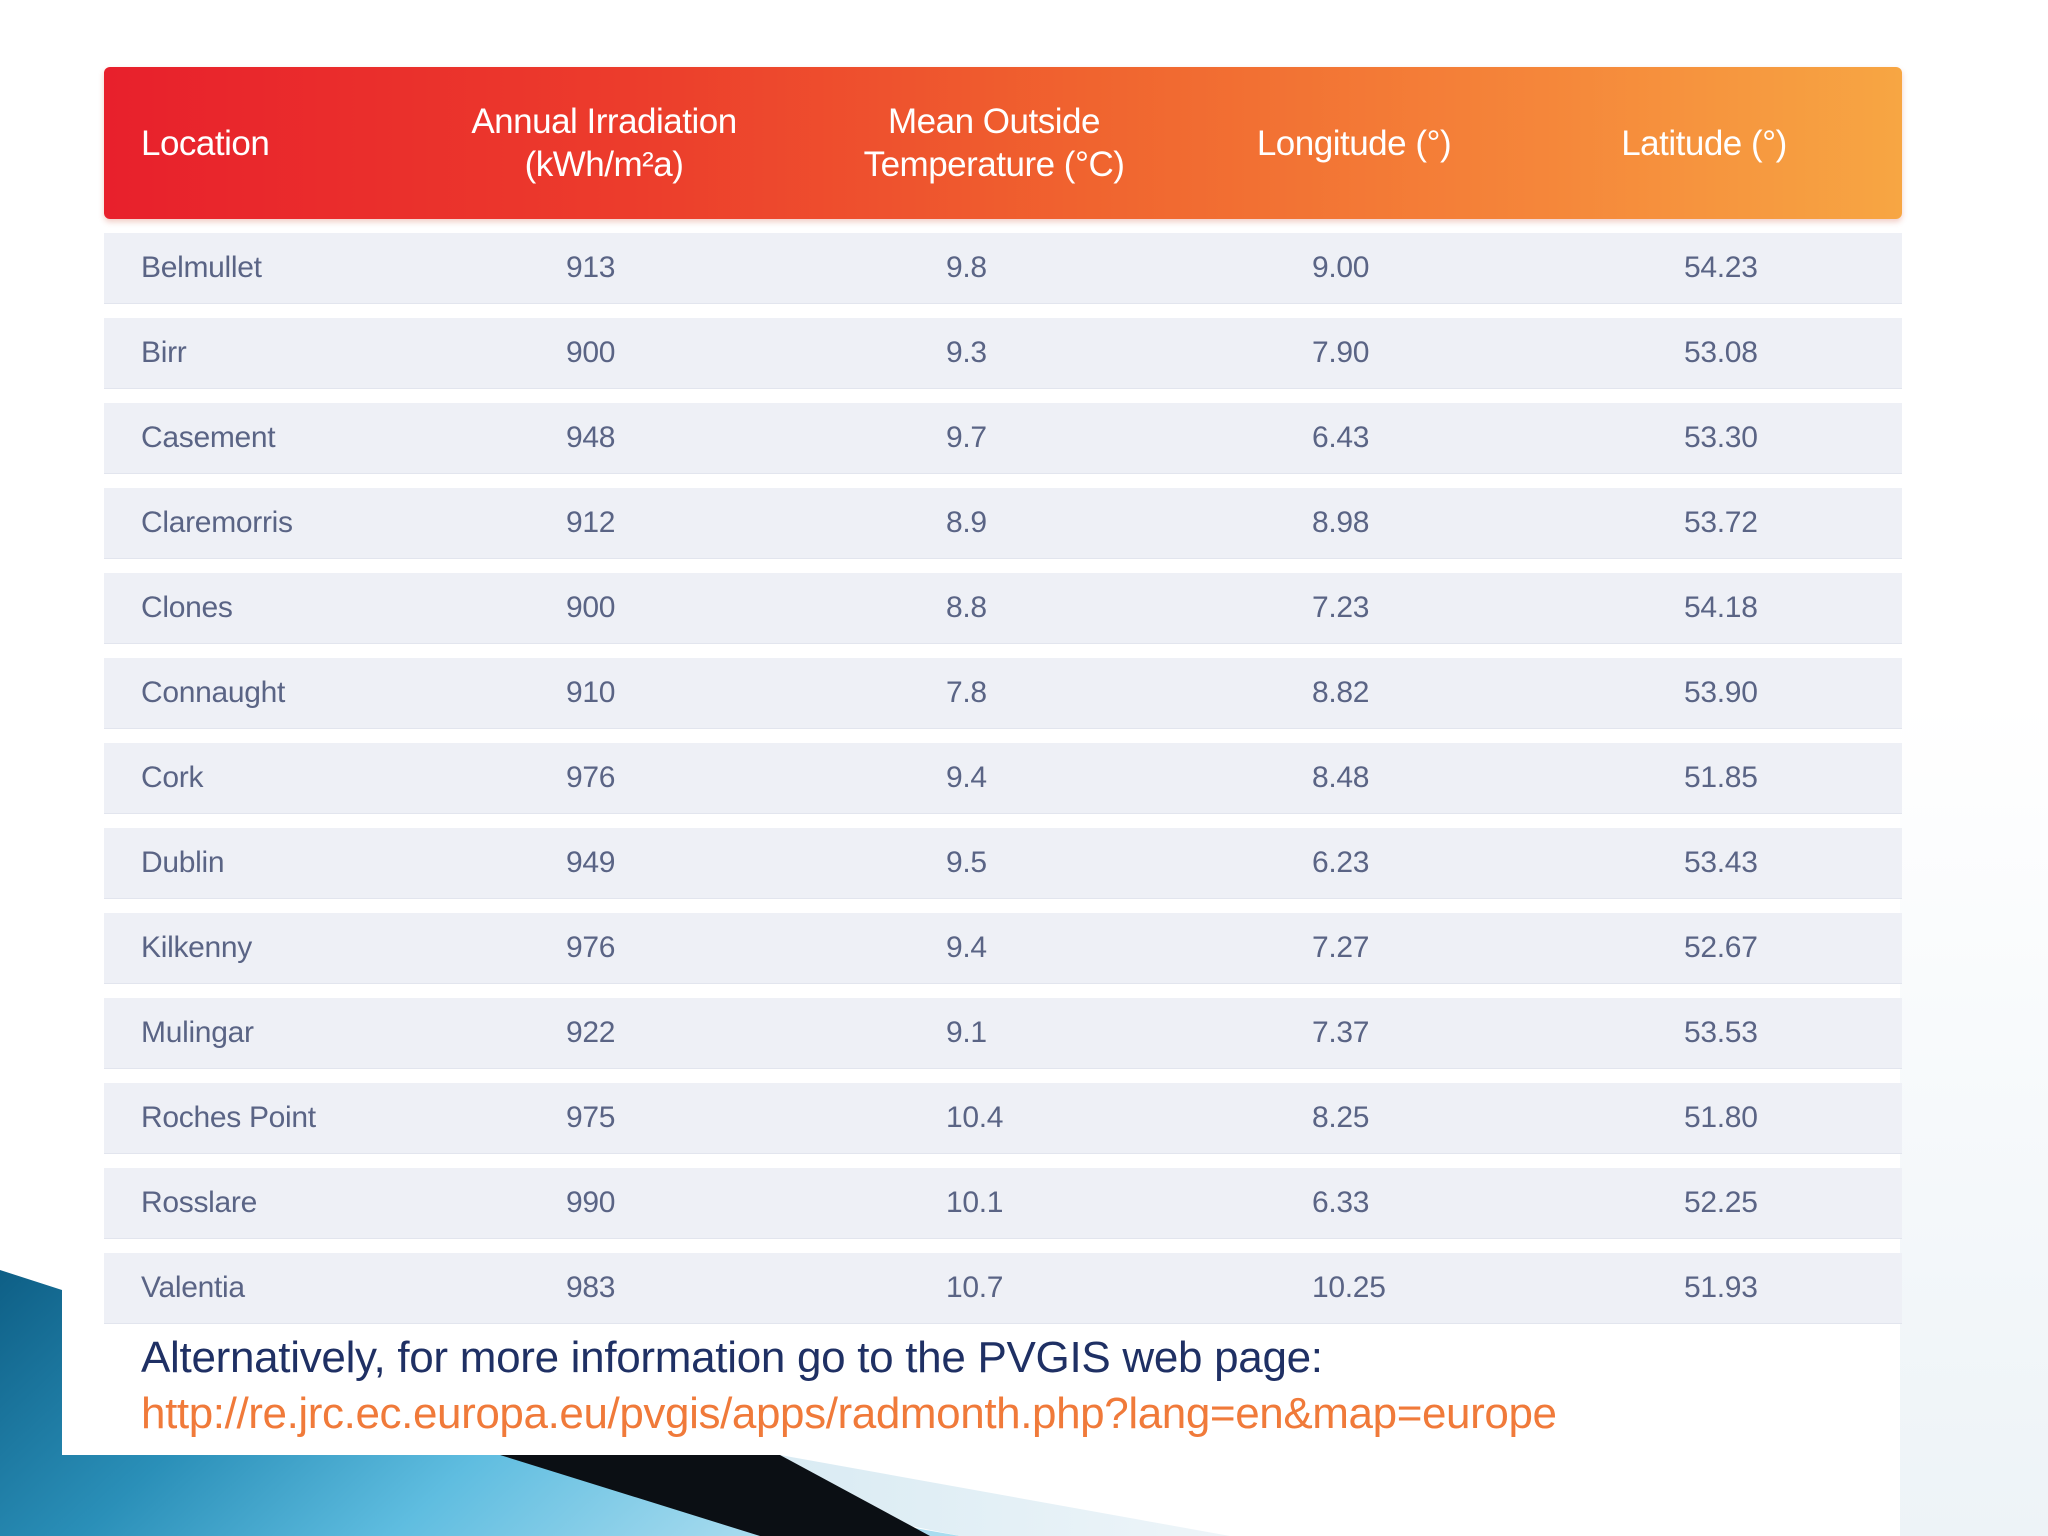 This screenshot has width=2048, height=1536. What do you see at coordinates (1341, 692) in the screenshot?
I see `cell-longitude: 8.82` at bounding box center [1341, 692].